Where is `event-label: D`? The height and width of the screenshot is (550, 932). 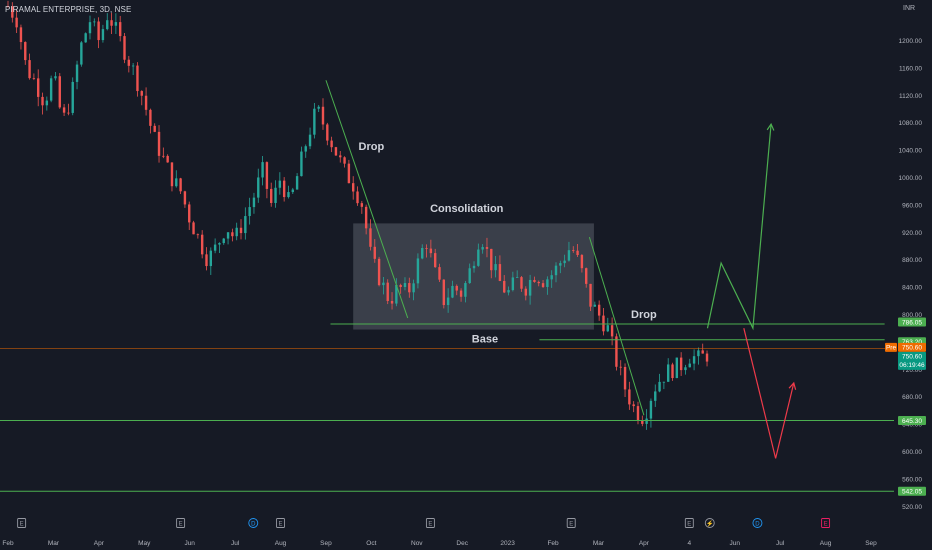
event-label: D is located at coordinates (253, 524).